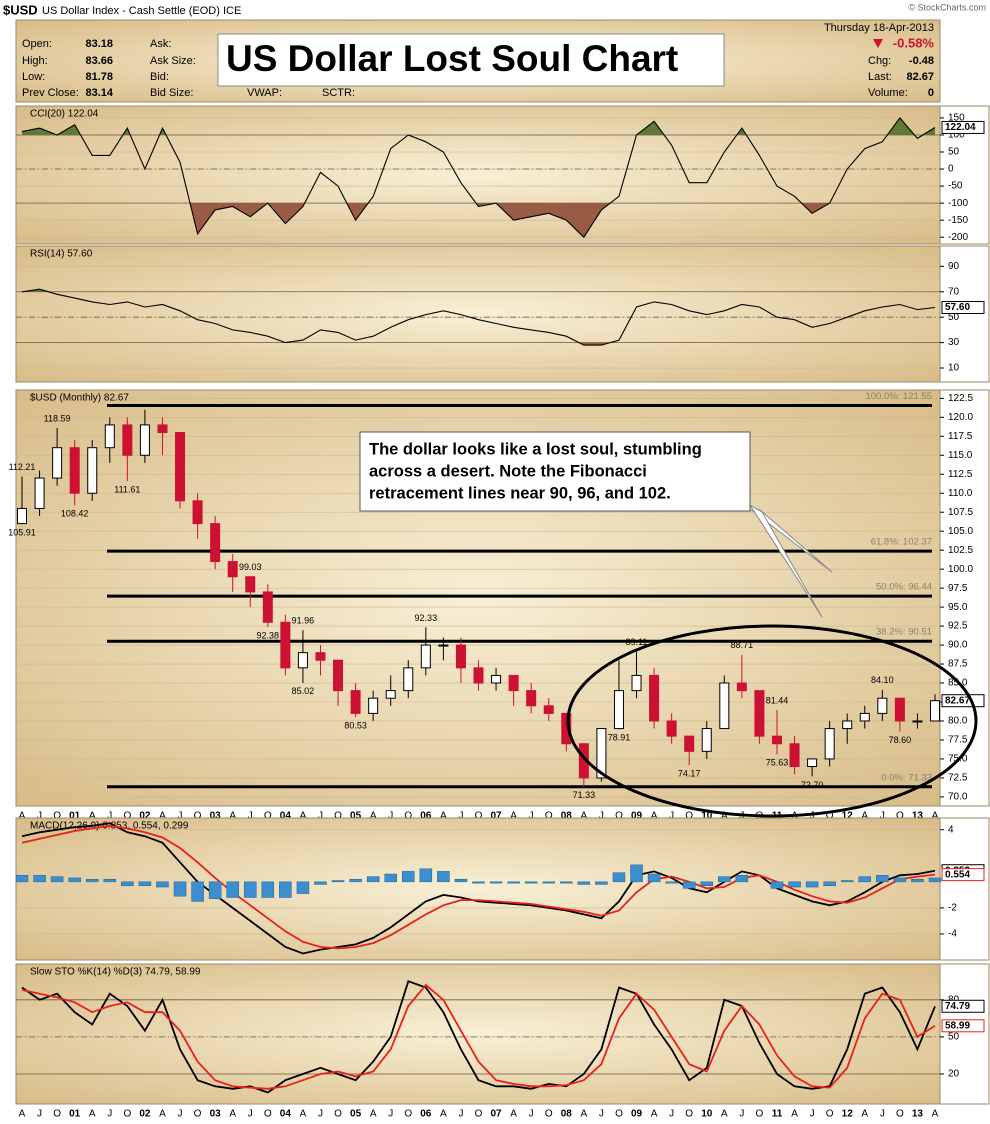  Describe the element at coordinates (956, 118) in the screenshot. I see `y-tick-label: 150` at that location.